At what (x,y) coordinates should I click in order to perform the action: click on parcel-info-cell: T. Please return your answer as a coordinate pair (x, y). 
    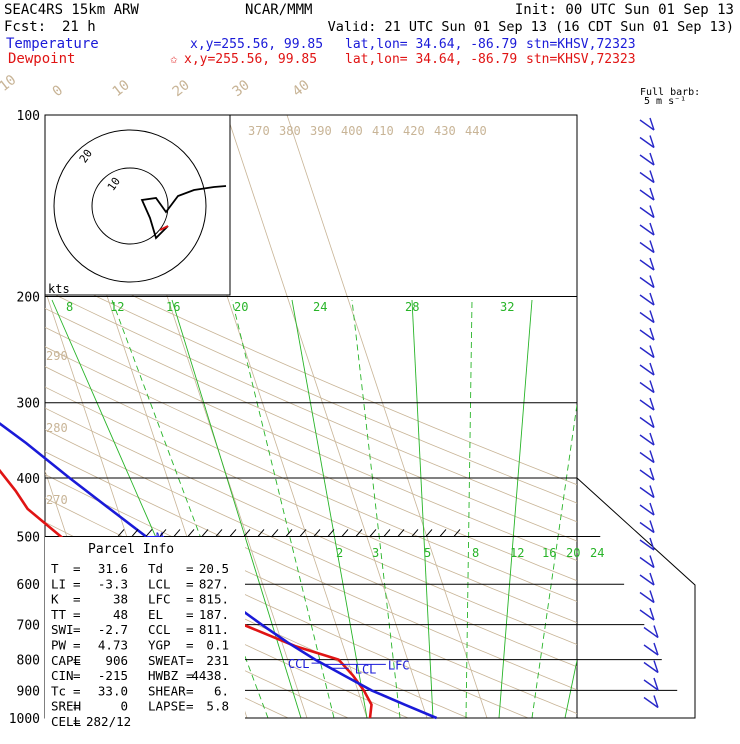
    Looking at the image, I should click on (55, 568).